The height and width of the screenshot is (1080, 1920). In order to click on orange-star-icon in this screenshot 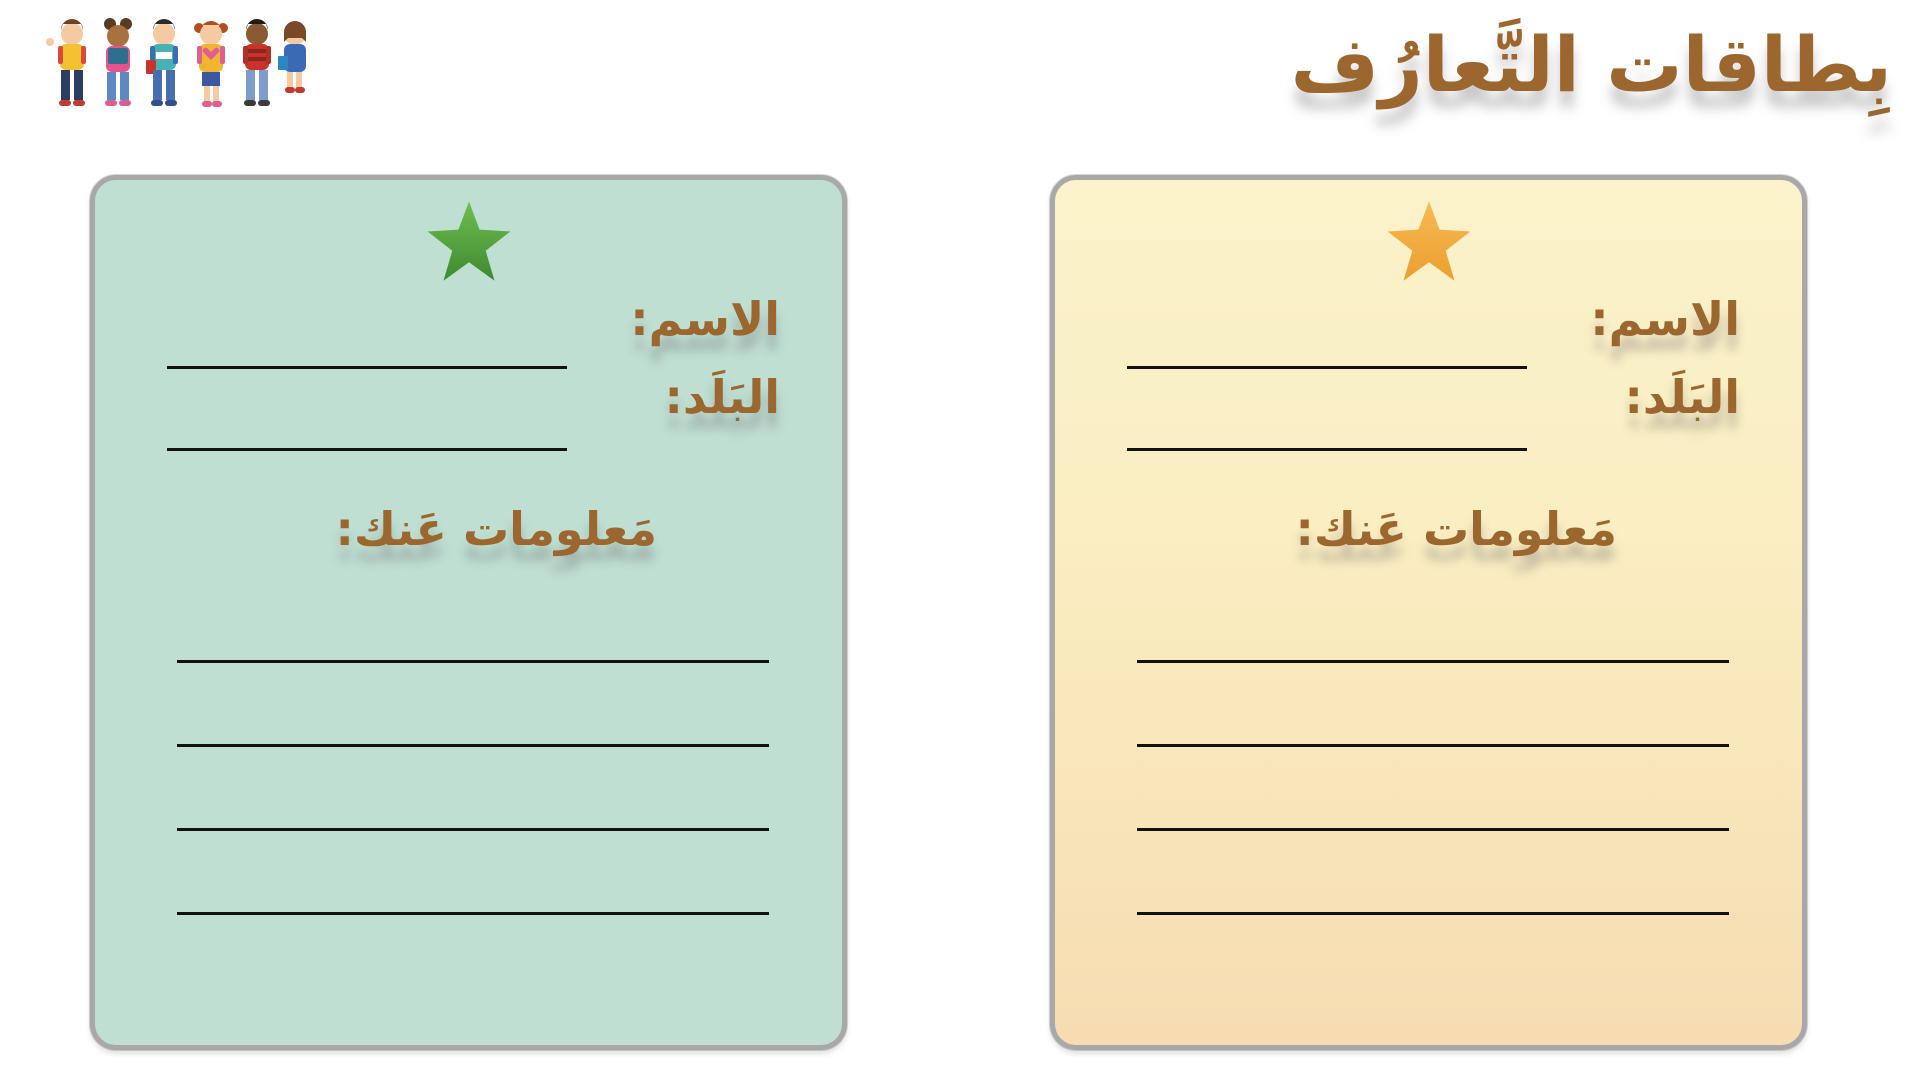, I will do `click(1428, 241)`.